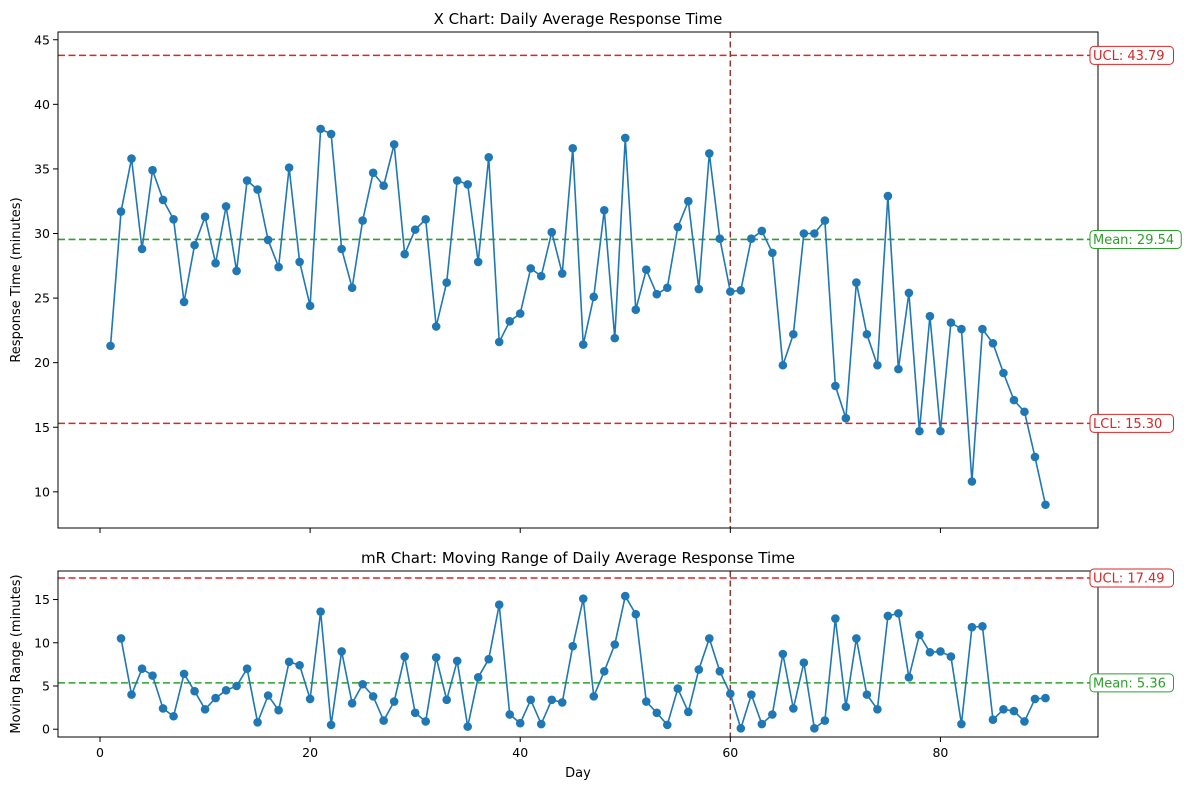  What do you see at coordinates (583, 662) in the screenshot?
I see `series-line` at bounding box center [583, 662].